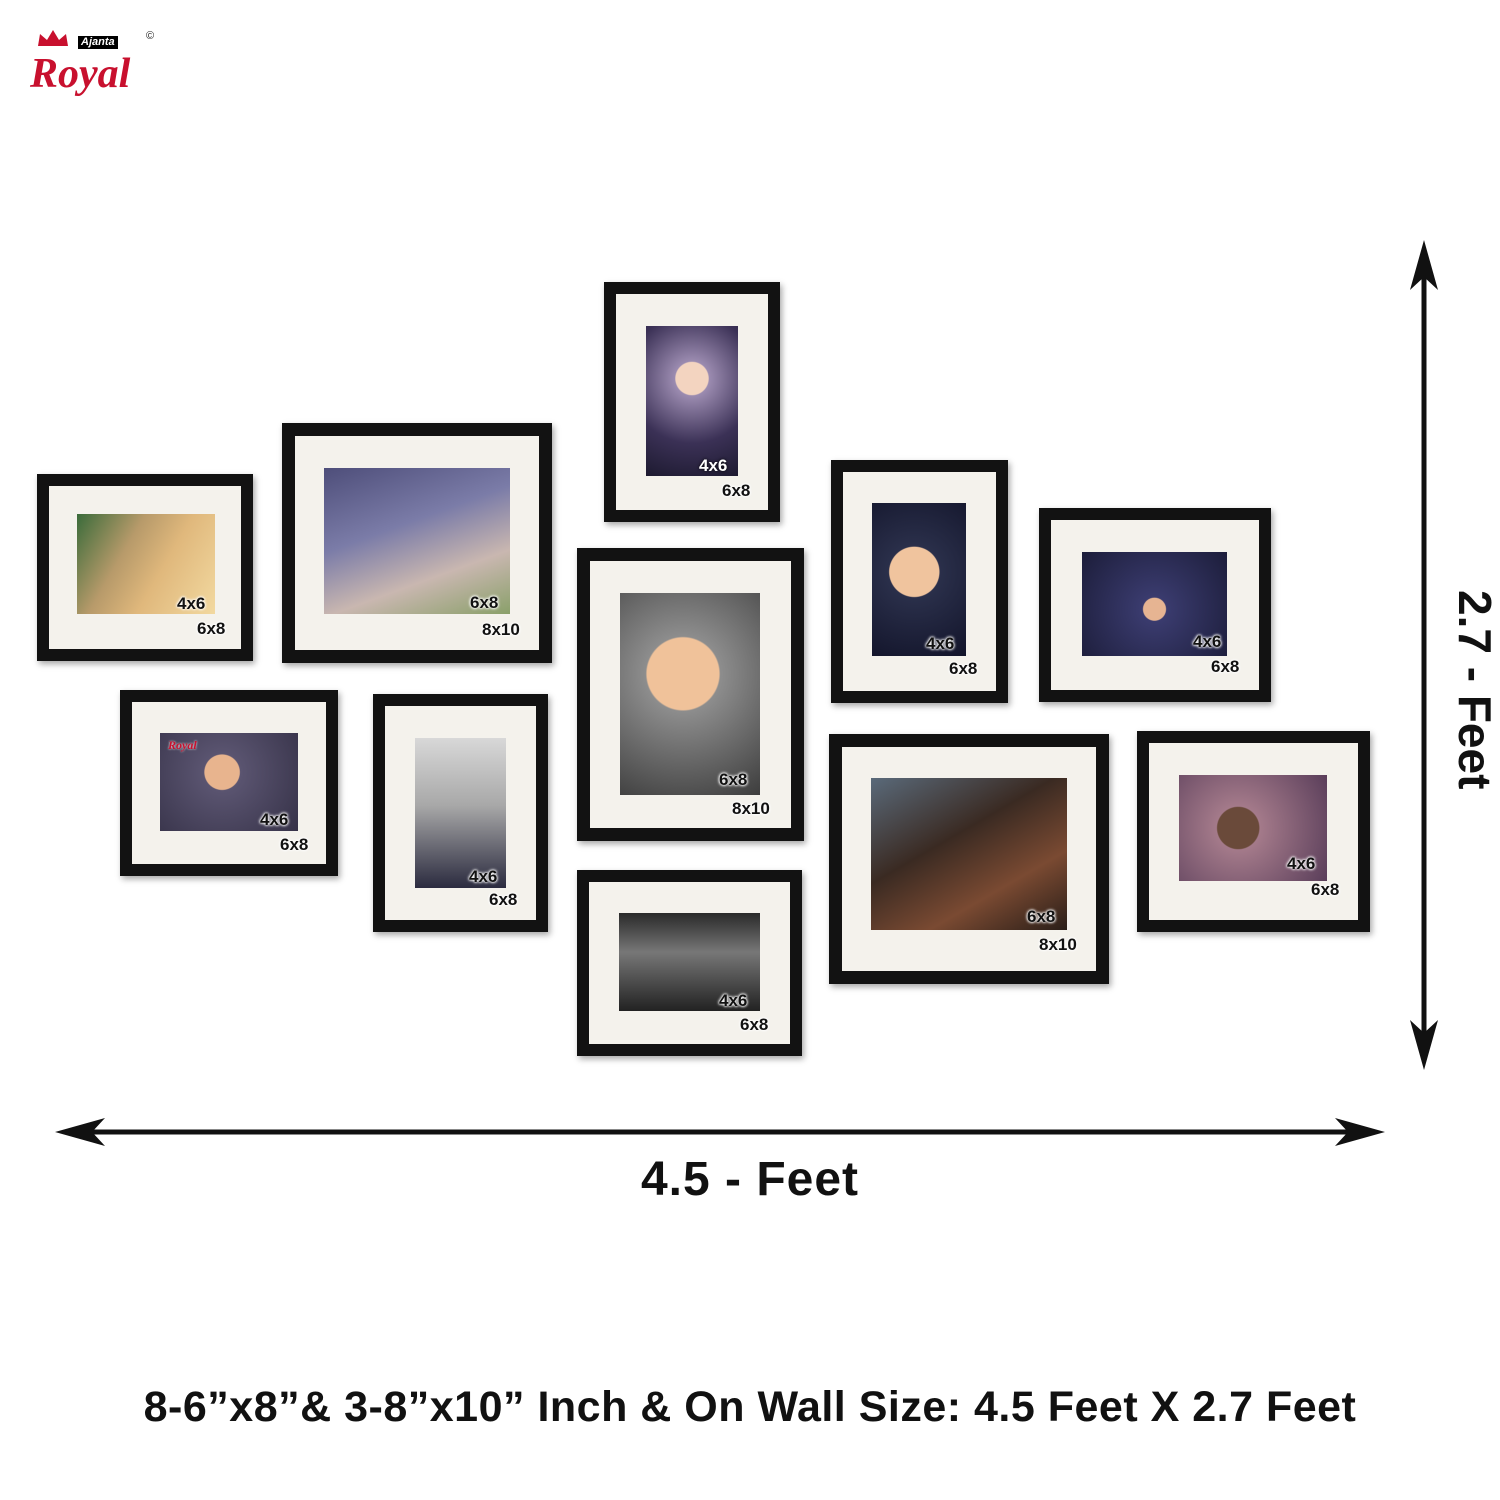 Image resolution: width=1500 pixels, height=1500 pixels. I want to click on brand-name: Royal, so click(80, 74).